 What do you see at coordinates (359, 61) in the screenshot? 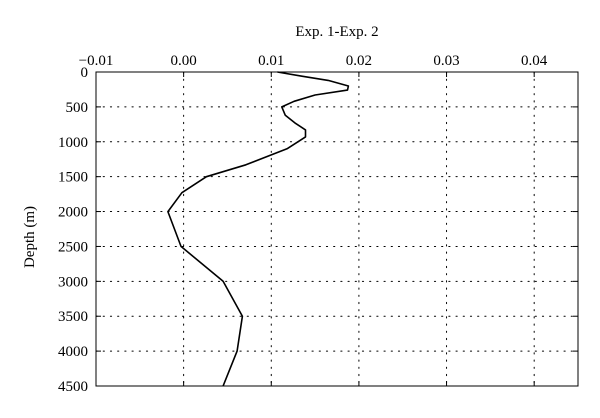
I see `x-tick-label: 0.02` at bounding box center [359, 61].